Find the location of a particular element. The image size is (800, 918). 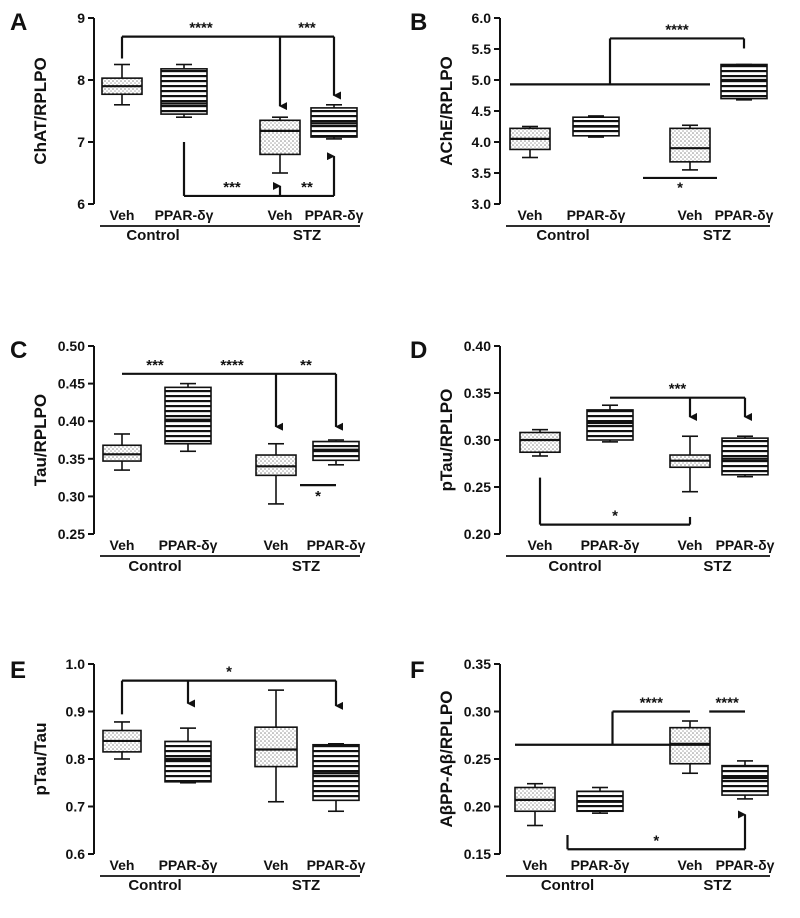

panel-letter: B is located at coordinates (418, 22).